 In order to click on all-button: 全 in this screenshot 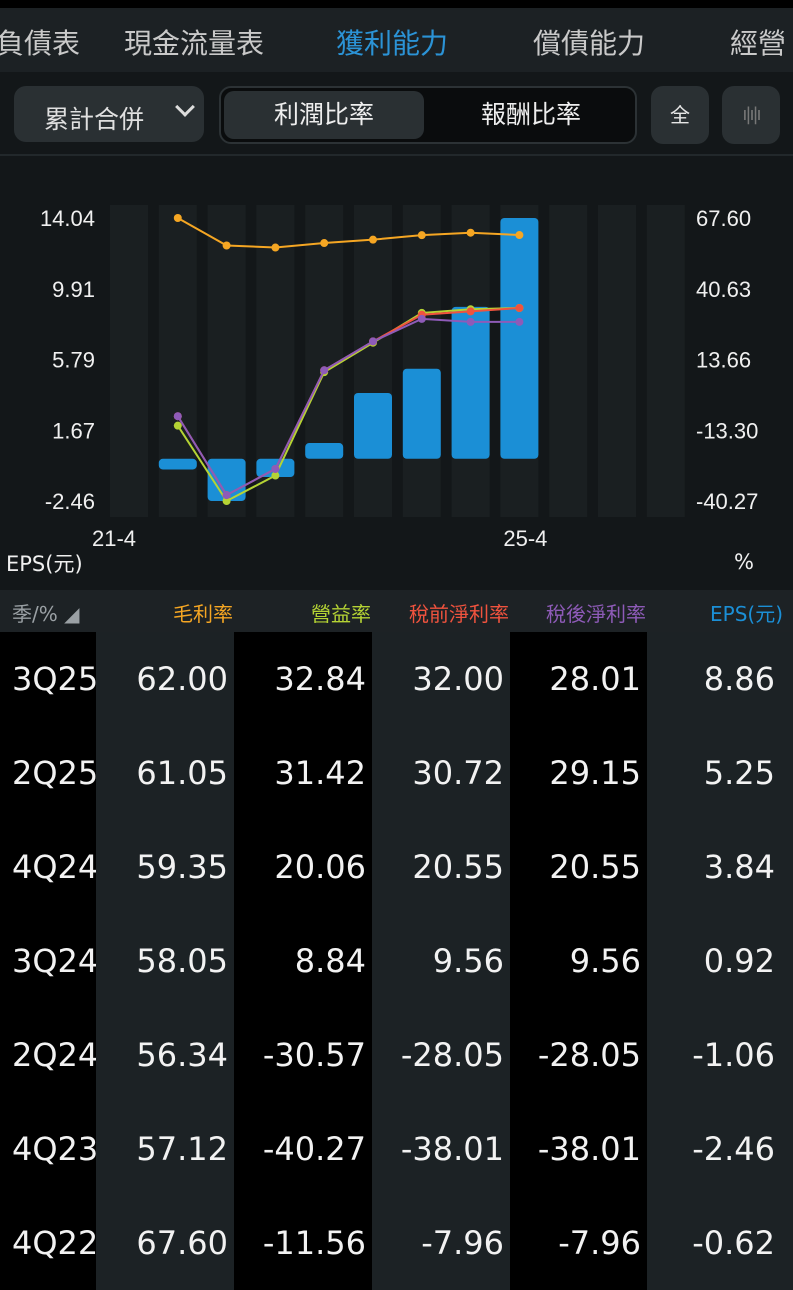, I will do `click(680, 115)`.